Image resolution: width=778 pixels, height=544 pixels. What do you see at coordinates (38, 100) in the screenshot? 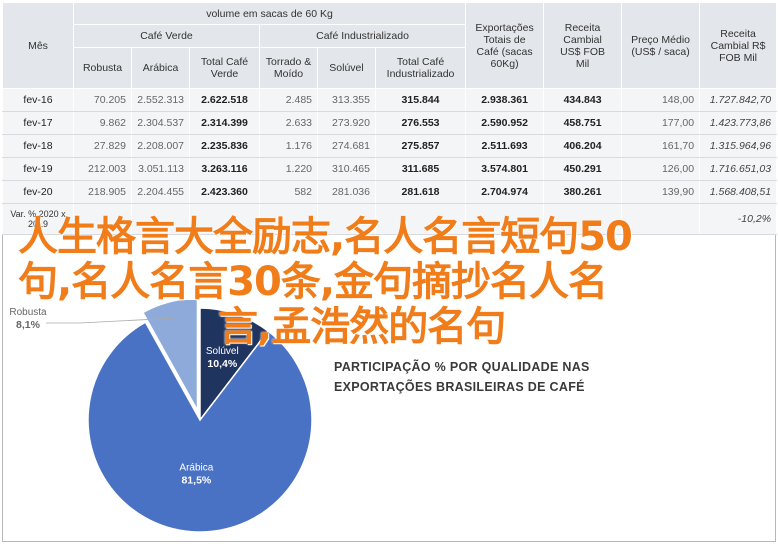
I see `cell-mes: fev-16` at bounding box center [38, 100].